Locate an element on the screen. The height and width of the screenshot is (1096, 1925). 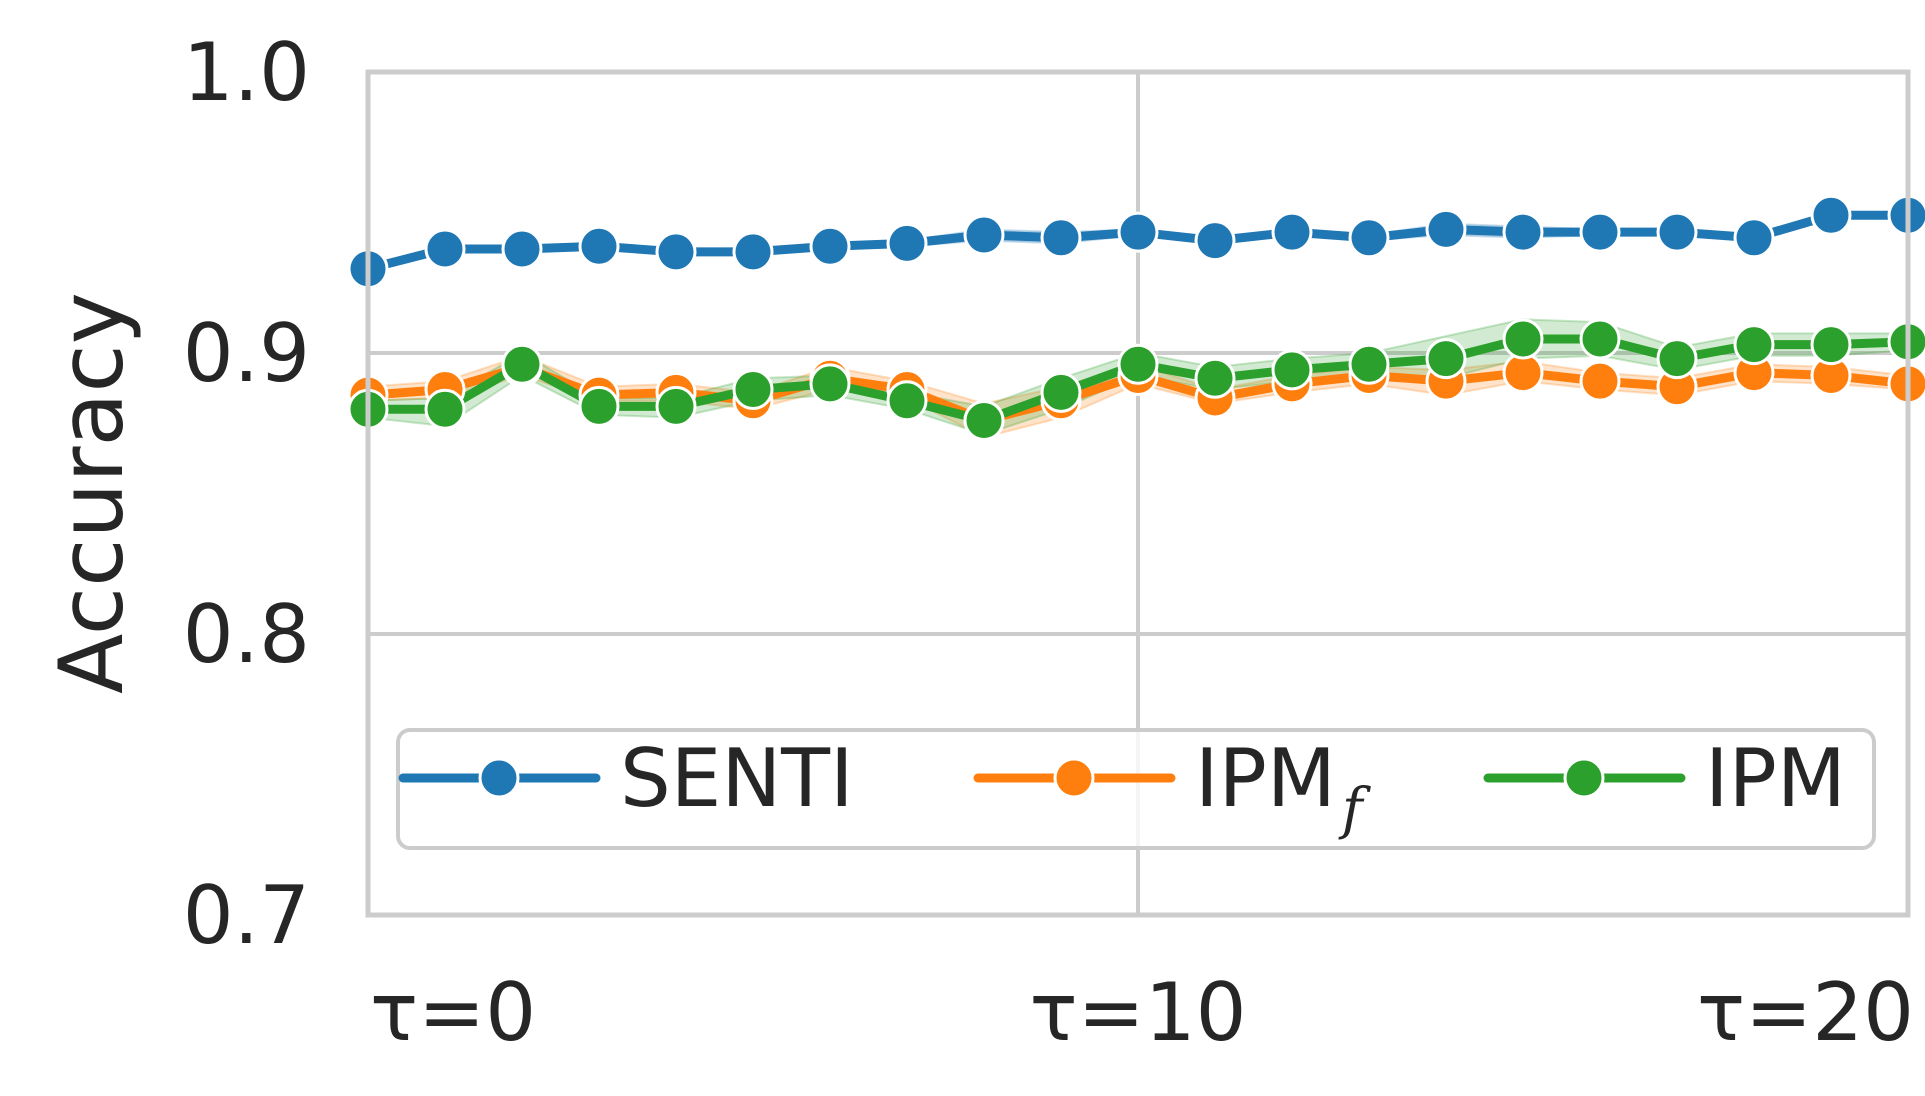
legend-marker-senti is located at coordinates (499, 778).